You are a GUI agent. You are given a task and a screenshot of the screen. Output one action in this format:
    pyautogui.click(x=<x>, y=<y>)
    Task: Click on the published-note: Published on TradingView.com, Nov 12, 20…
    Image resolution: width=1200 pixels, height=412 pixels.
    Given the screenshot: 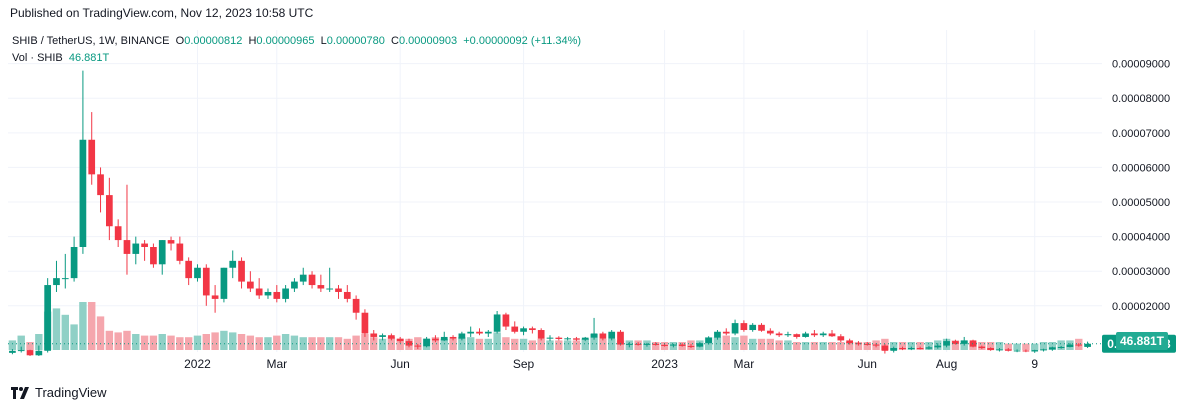 What is the action you would take?
    pyautogui.click(x=162, y=13)
    